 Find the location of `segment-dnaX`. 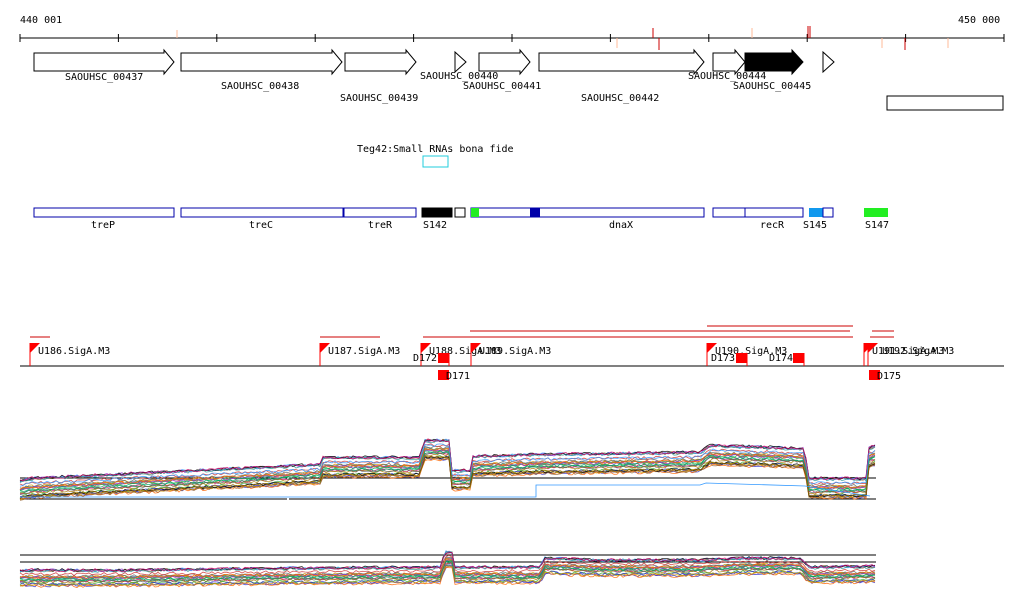

segment-dnaX is located at coordinates (587, 212).